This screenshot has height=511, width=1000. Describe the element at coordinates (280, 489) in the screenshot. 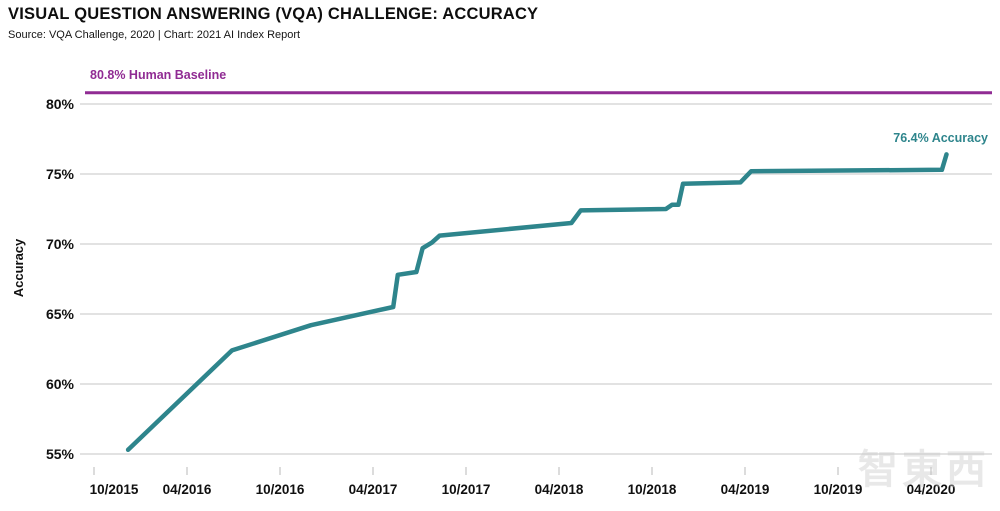

I see `x-tick-label: 10/2016` at that location.